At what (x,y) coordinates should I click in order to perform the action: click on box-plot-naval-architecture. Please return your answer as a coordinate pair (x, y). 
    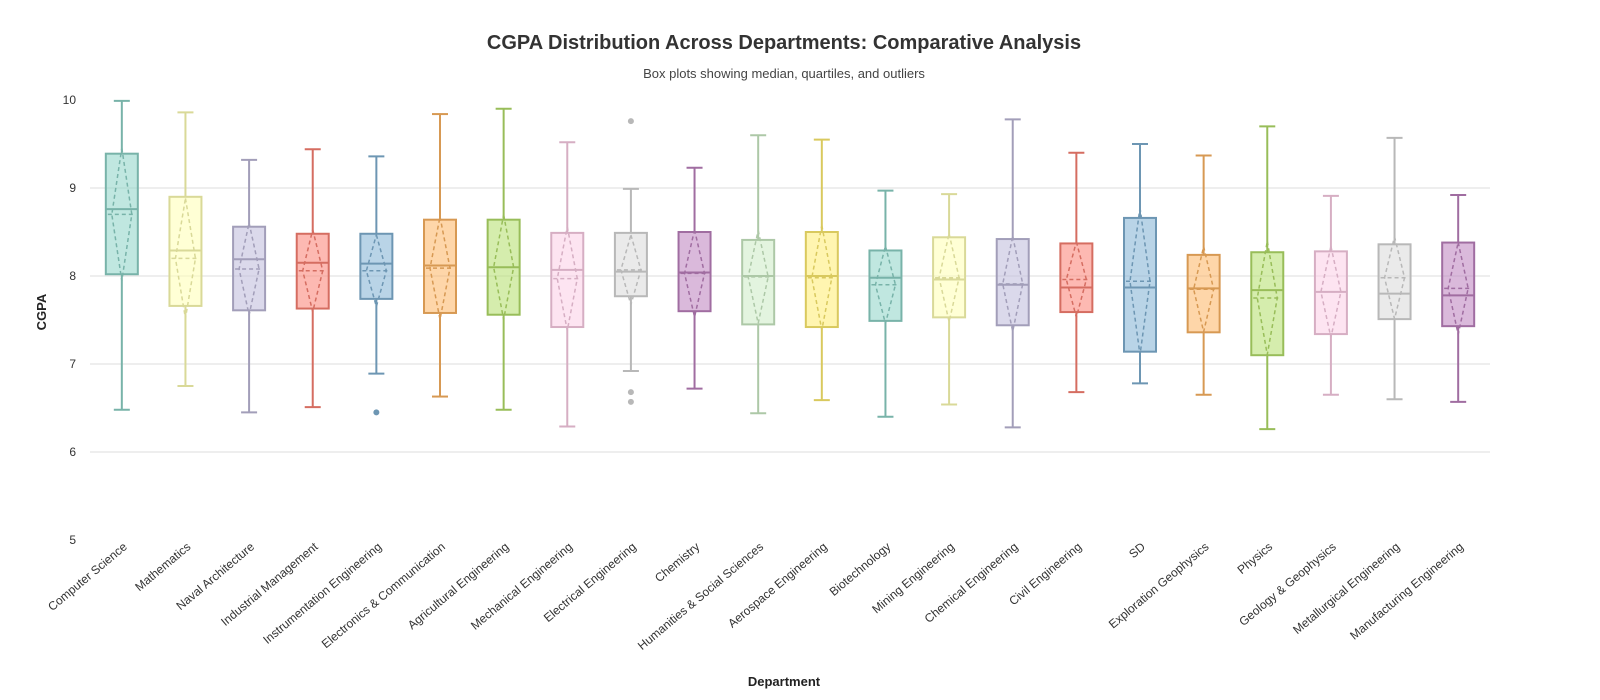
    Looking at the image, I should click on (249, 286).